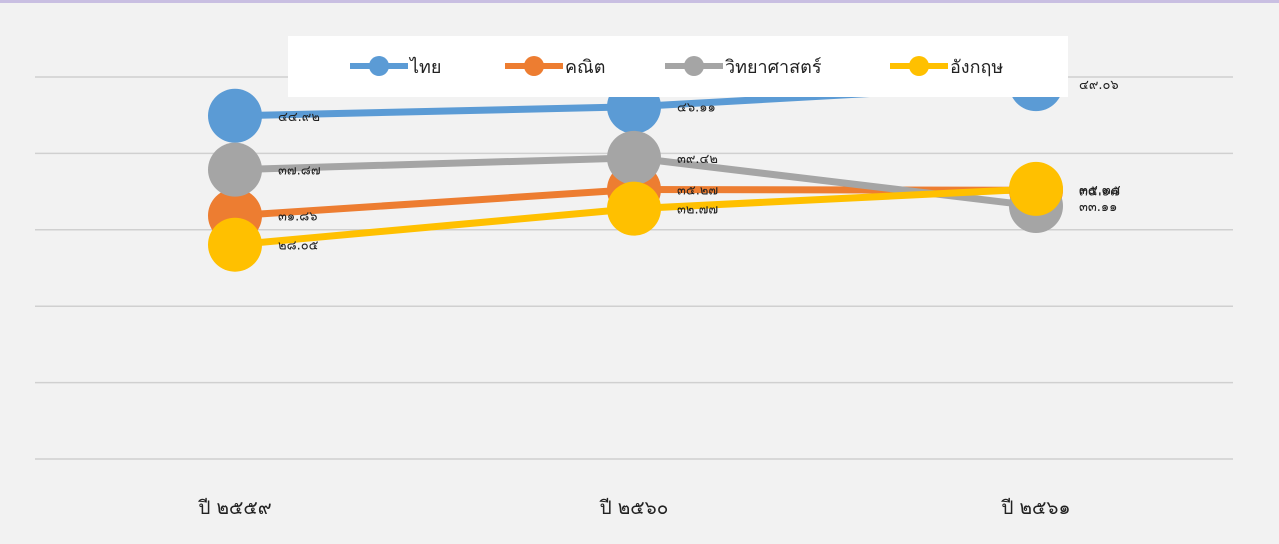  I want to click on legend-label: คณิต, so click(585, 67).